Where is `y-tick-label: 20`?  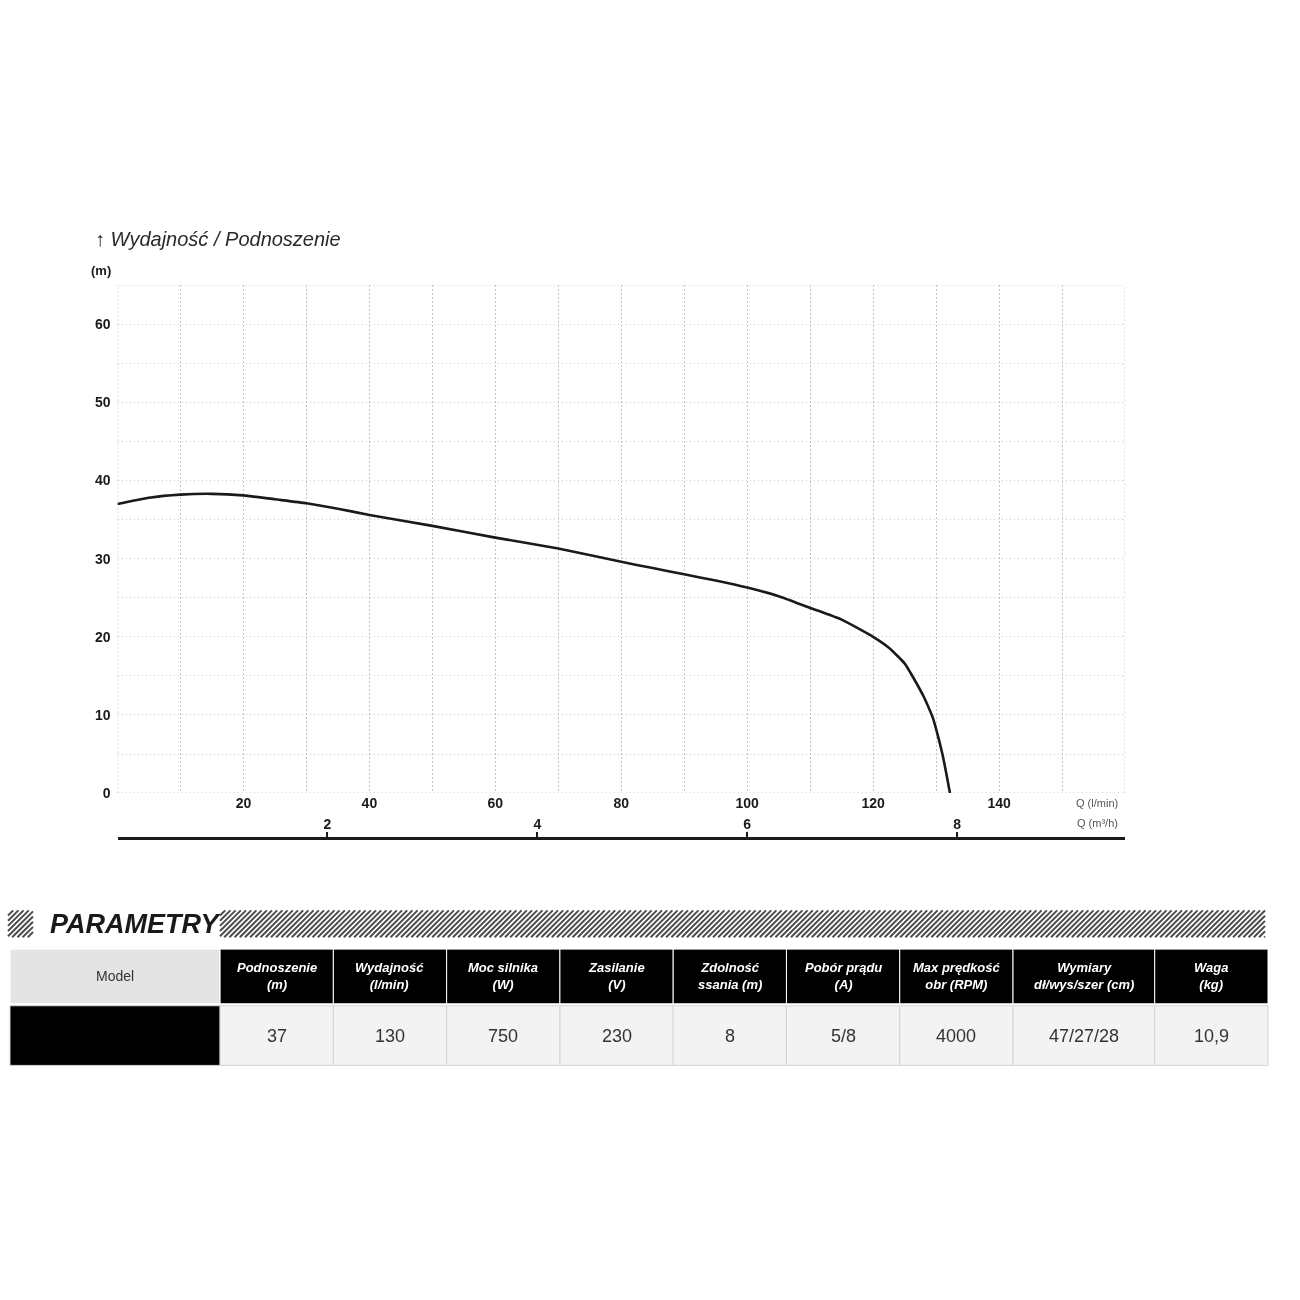
y-tick-label: 20 is located at coordinates (102, 636).